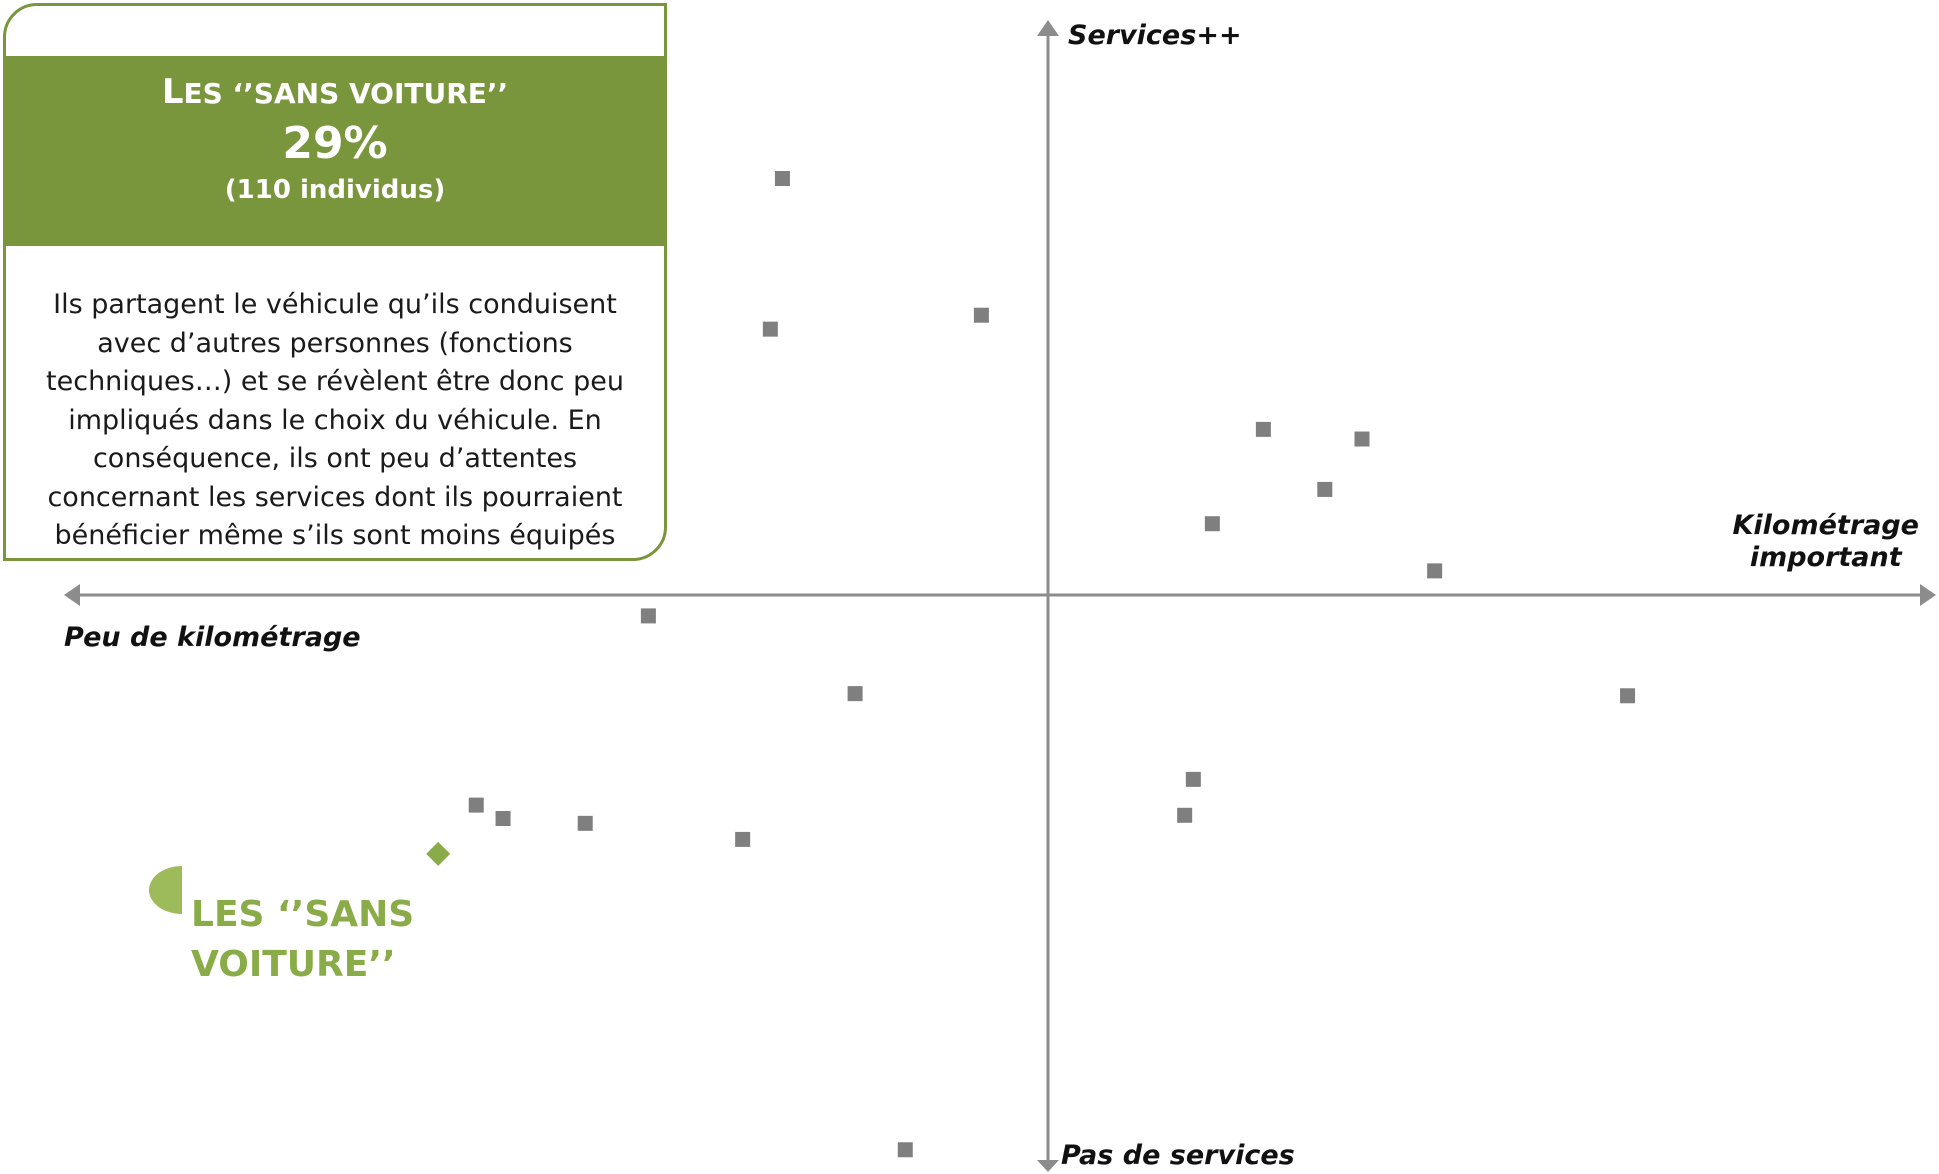  Describe the element at coordinates (1155, 35) in the screenshot. I see `axis-label-top: Services++` at that location.